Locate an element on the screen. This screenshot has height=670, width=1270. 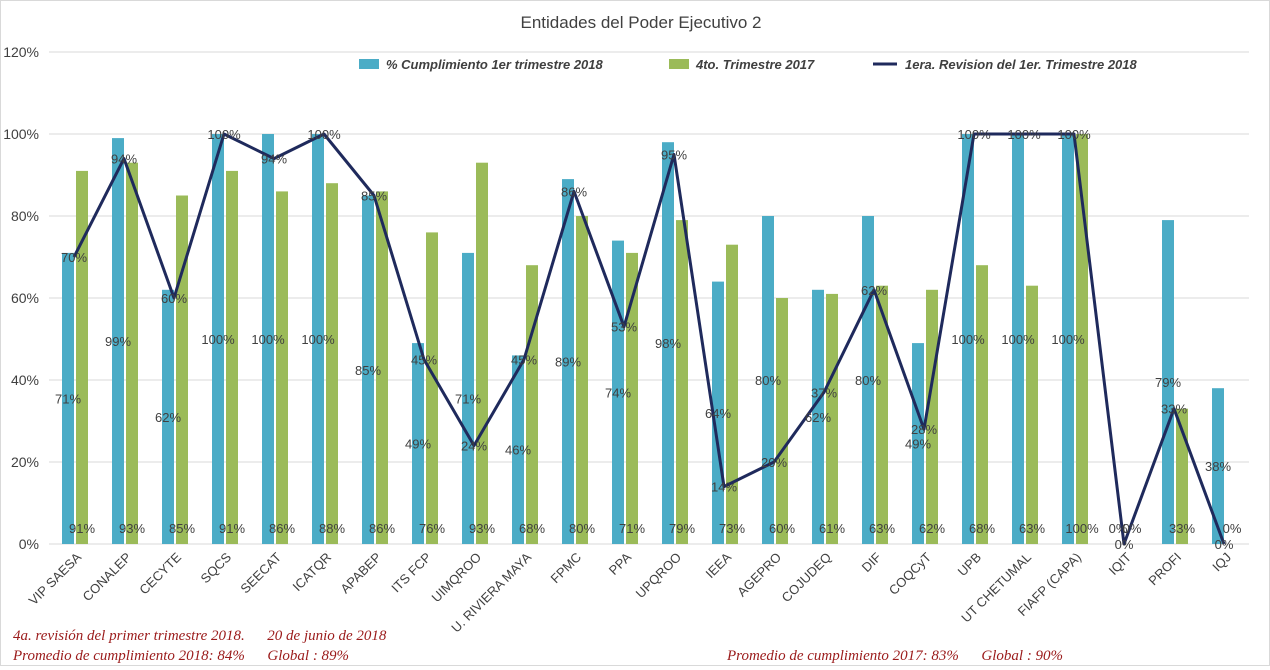
legend-swatch is located at coordinates (679, 64).